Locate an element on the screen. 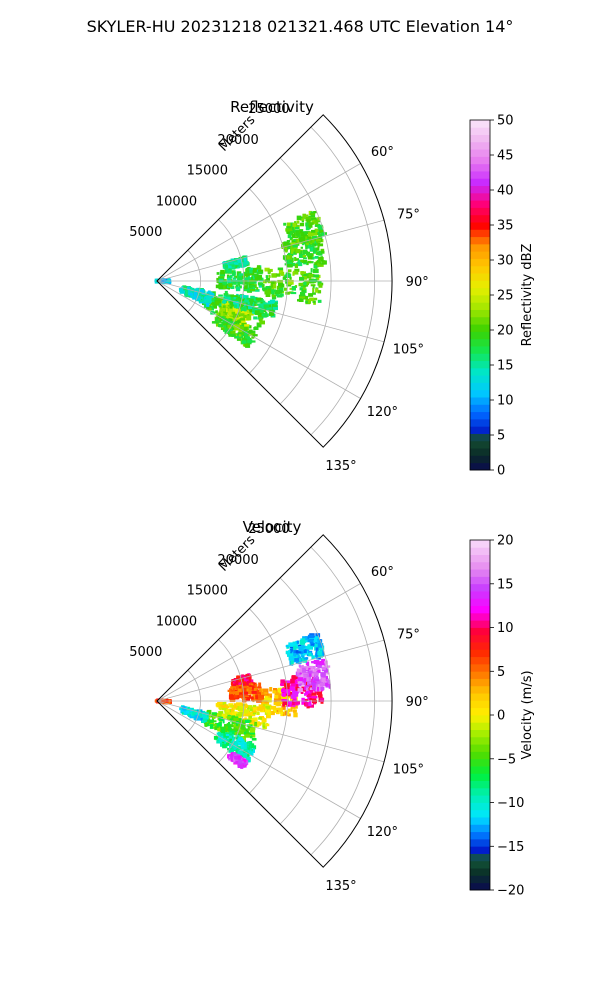  radial-tick-label: 20000 is located at coordinates (237, 560).